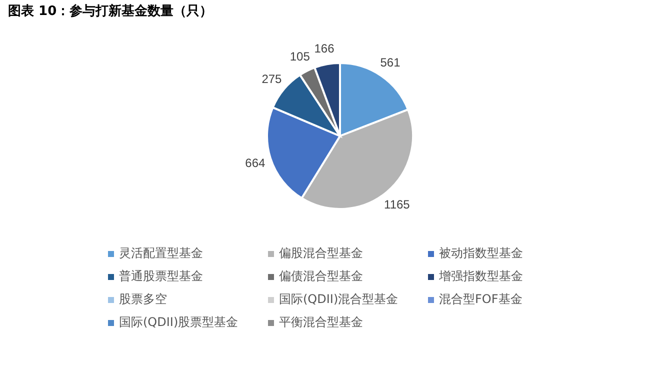 The image size is (661, 370). I want to click on legend-label: 普通股票型基金, so click(161, 276).